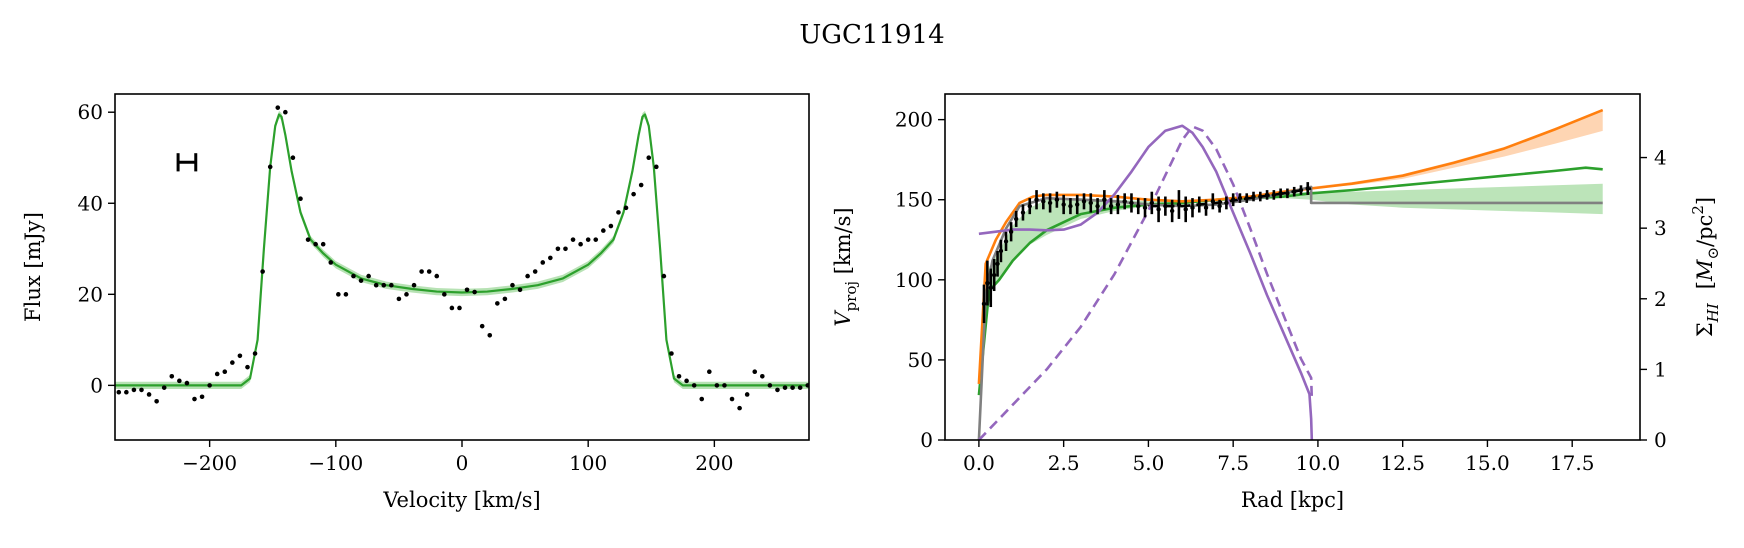 The image size is (1744, 548). What do you see at coordinates (843, 318) in the screenshot?
I see `ylabel-symbol: V` at bounding box center [843, 318].